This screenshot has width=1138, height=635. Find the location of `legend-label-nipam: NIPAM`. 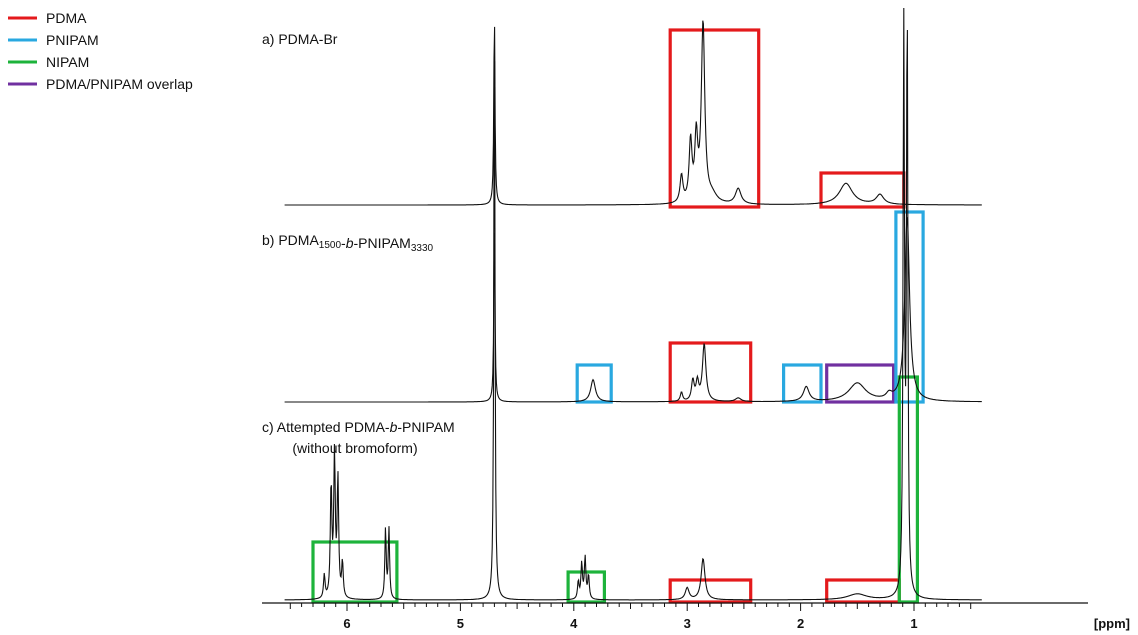

legend-label-nipam: NIPAM is located at coordinates (67, 62).